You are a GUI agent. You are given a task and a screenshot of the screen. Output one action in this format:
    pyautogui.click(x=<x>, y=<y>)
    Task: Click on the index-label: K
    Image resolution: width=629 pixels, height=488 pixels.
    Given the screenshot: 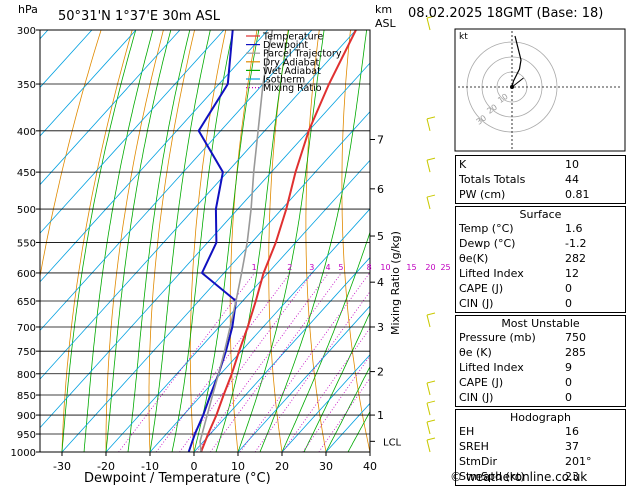 What is the action you would take?
    pyautogui.click(x=463, y=164)
    